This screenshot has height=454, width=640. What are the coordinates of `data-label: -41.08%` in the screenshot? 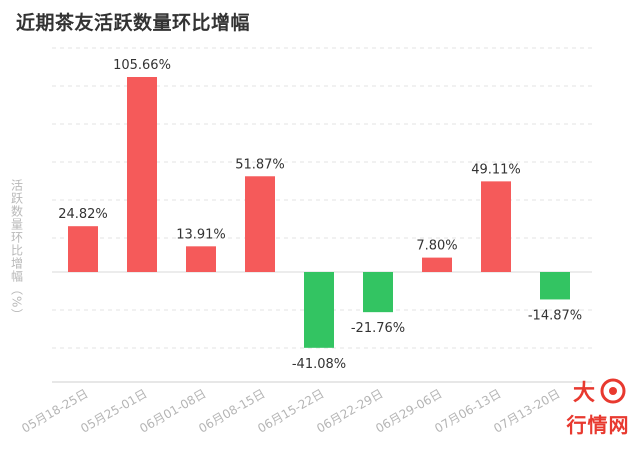 It's located at (319, 364).